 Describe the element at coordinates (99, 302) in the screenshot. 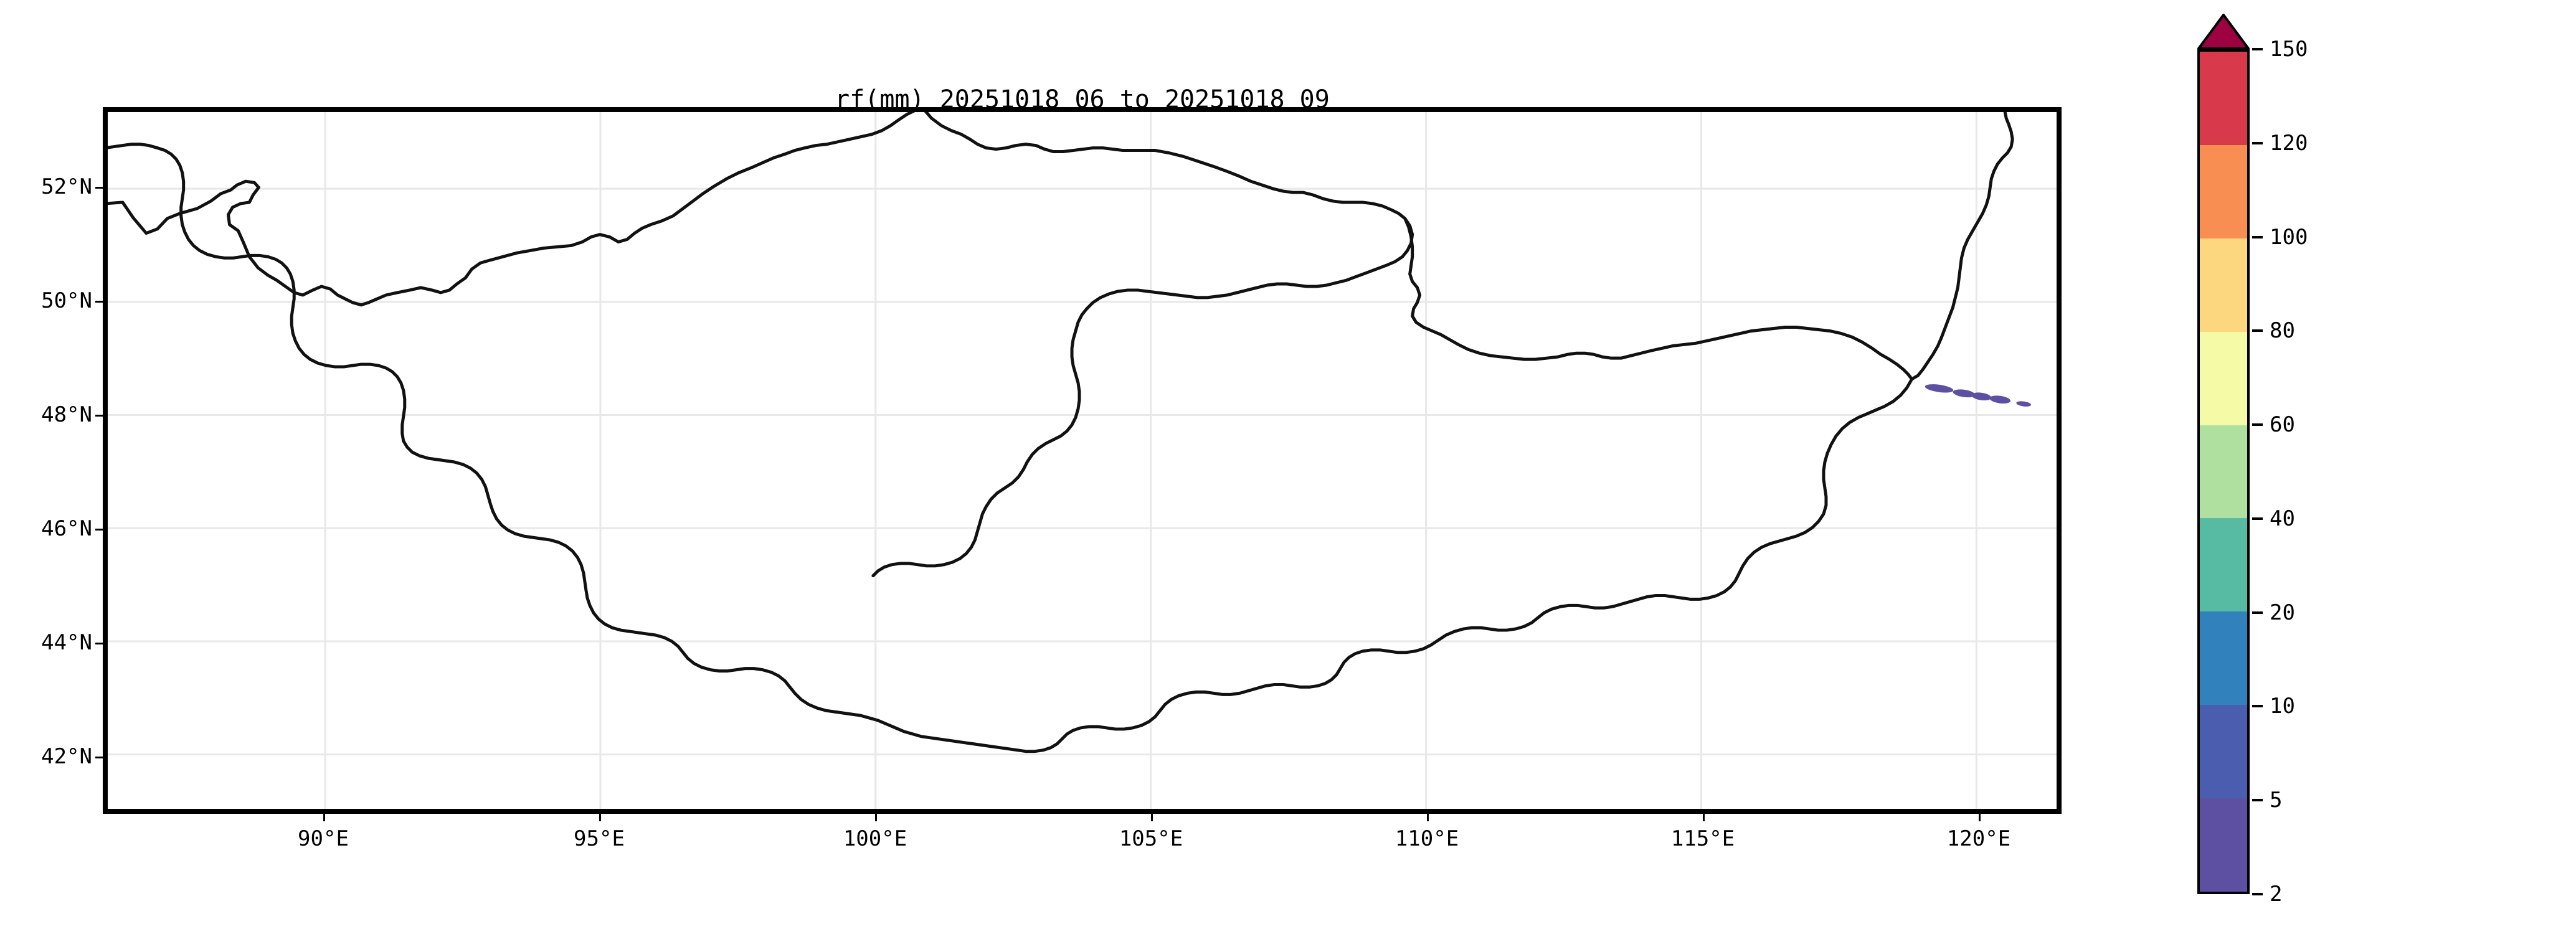

I see `ytick-mark-50n` at that location.